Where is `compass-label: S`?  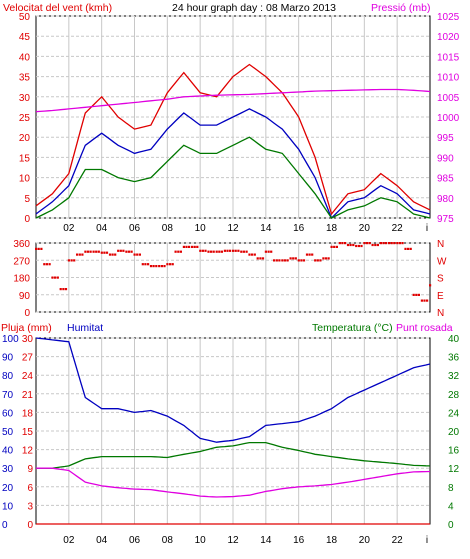 compass-label: S is located at coordinates (440, 279).